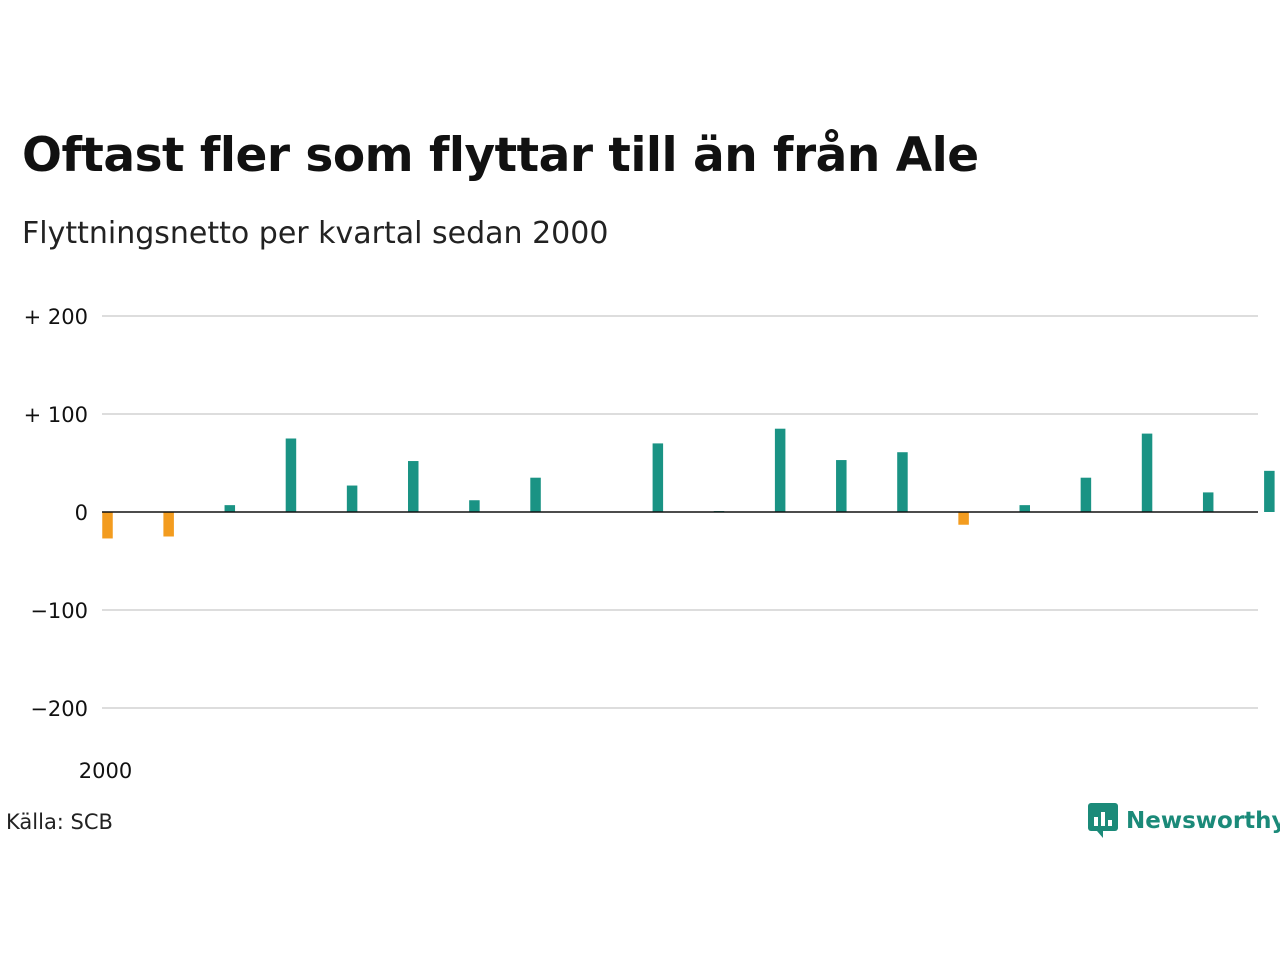 This screenshot has height=960, width=1280. What do you see at coordinates (56, 415) in the screenshot?
I see `y-tick-label: + 100` at bounding box center [56, 415].